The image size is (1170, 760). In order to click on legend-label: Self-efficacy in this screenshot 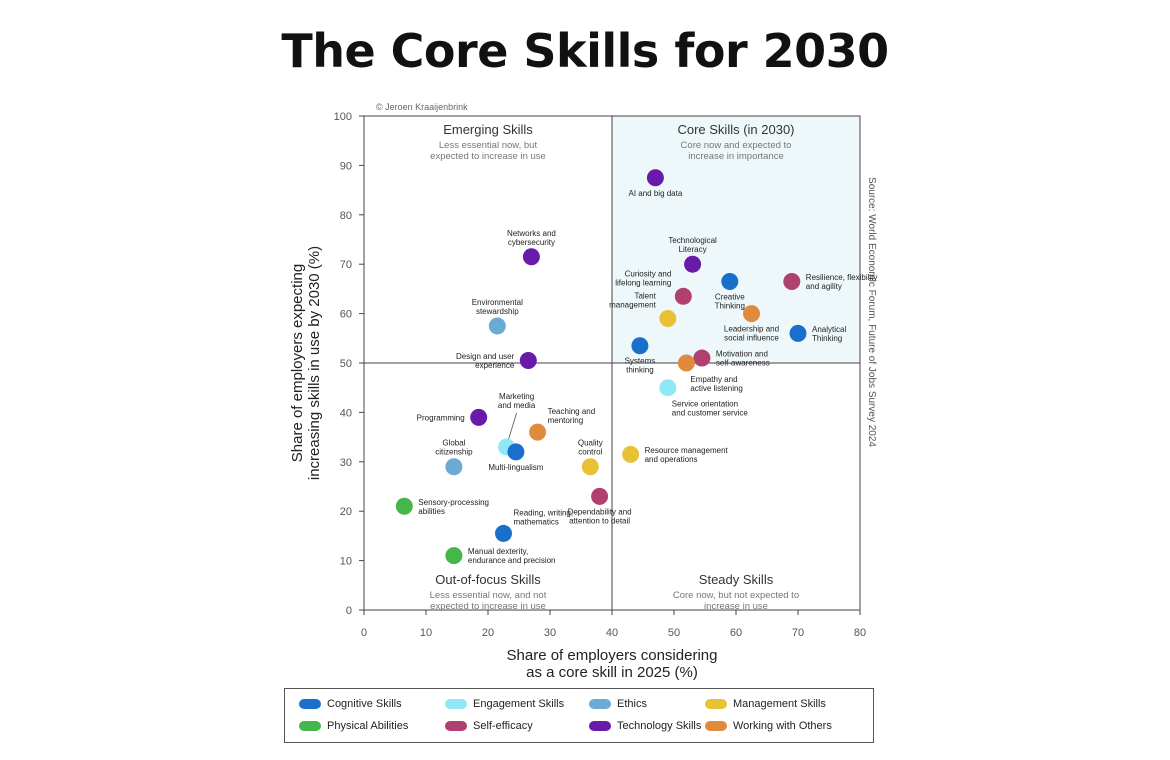, I will do `click(503, 726)`.